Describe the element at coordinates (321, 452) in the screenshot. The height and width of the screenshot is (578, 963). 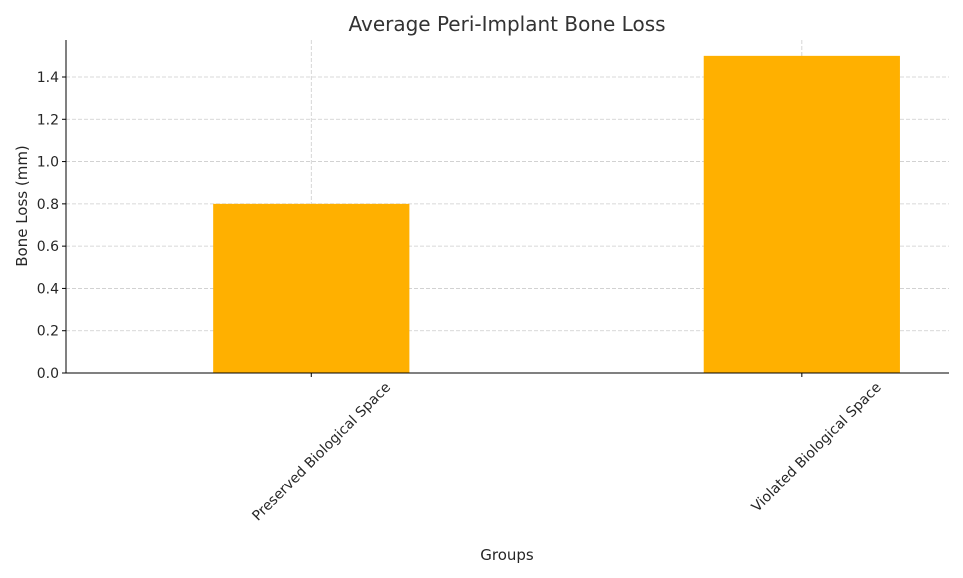
I see `x-tick-label: Preserved Biological Space` at that location.